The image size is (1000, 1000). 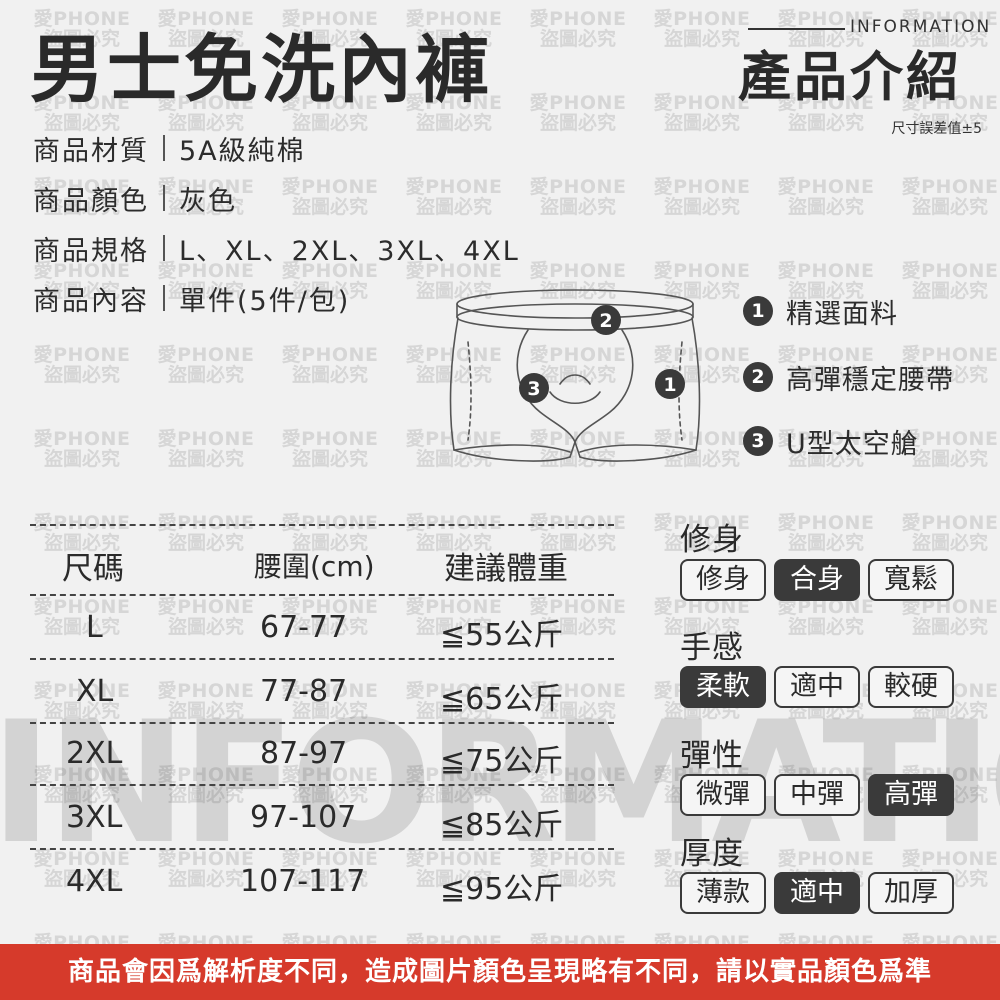 What do you see at coordinates (314, 566) in the screenshot?
I see `table-header-waist: 腰圍(cm)` at bounding box center [314, 566].